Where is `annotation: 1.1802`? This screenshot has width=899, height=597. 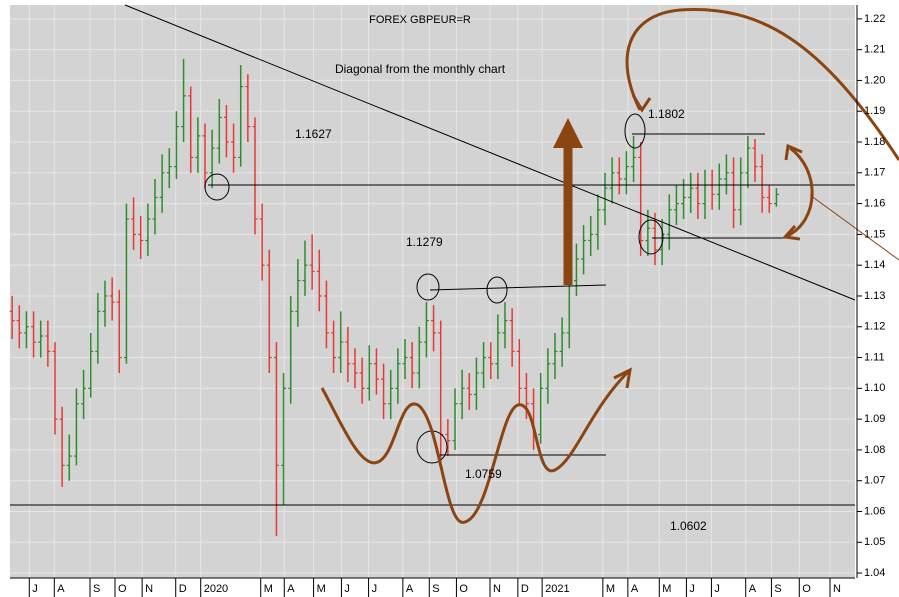
annotation: 1.1802 is located at coordinates (666, 114).